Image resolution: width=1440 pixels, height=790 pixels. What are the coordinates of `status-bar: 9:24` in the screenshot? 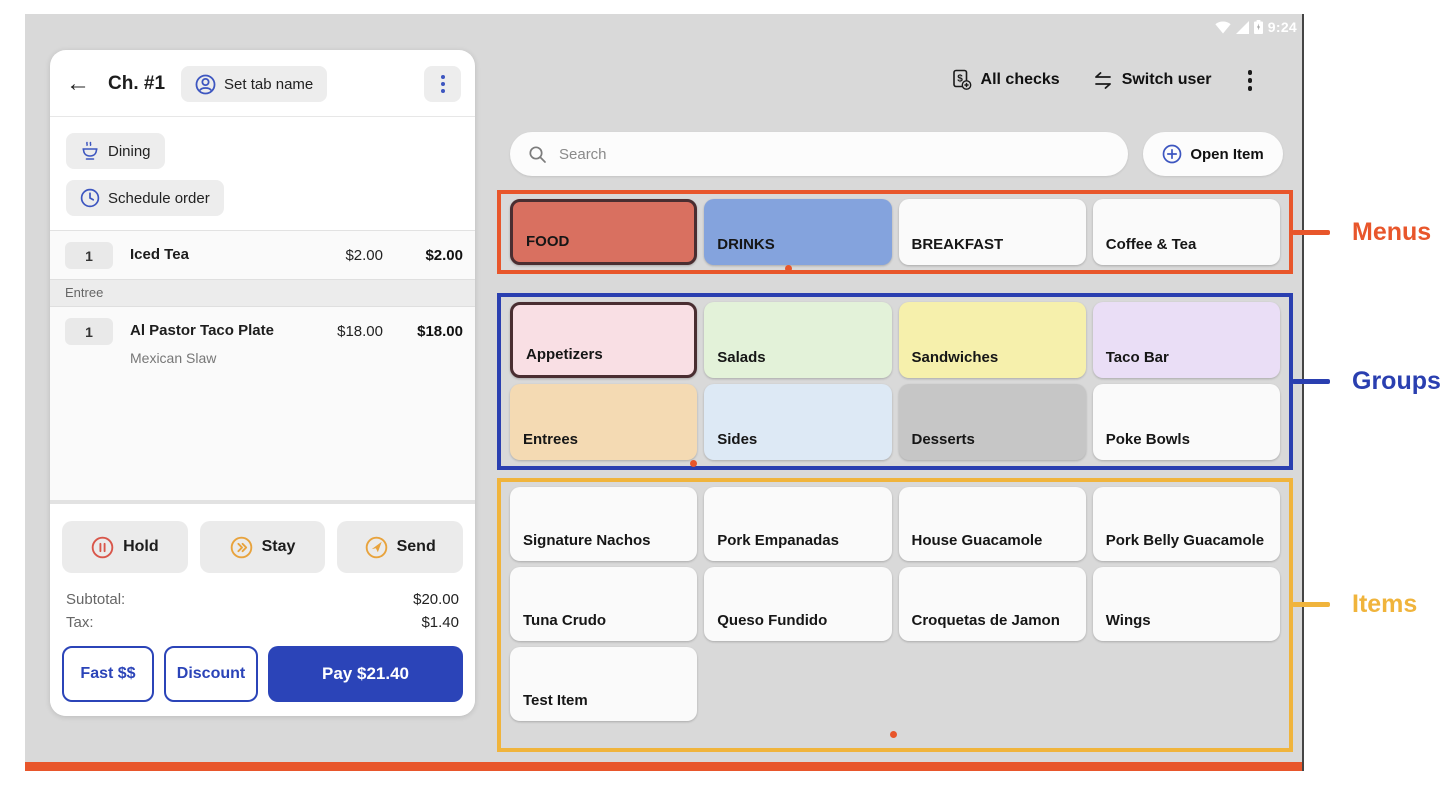 It's located at (1256, 27).